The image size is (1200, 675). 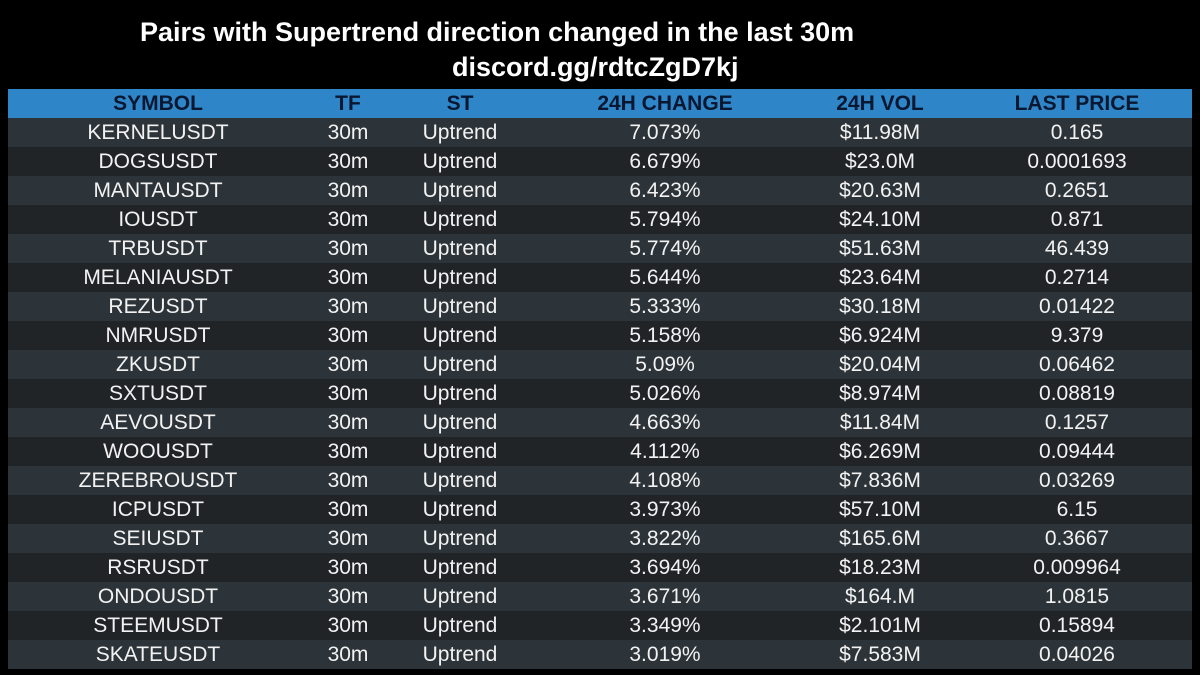 I want to click on cell-24h-change: 3.973%, so click(x=665, y=509).